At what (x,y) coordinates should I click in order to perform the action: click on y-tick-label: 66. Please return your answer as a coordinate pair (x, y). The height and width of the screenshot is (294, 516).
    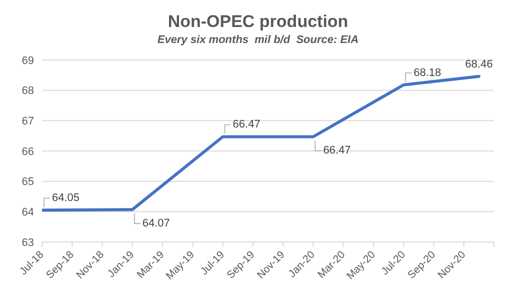
    Looking at the image, I should click on (28, 152).